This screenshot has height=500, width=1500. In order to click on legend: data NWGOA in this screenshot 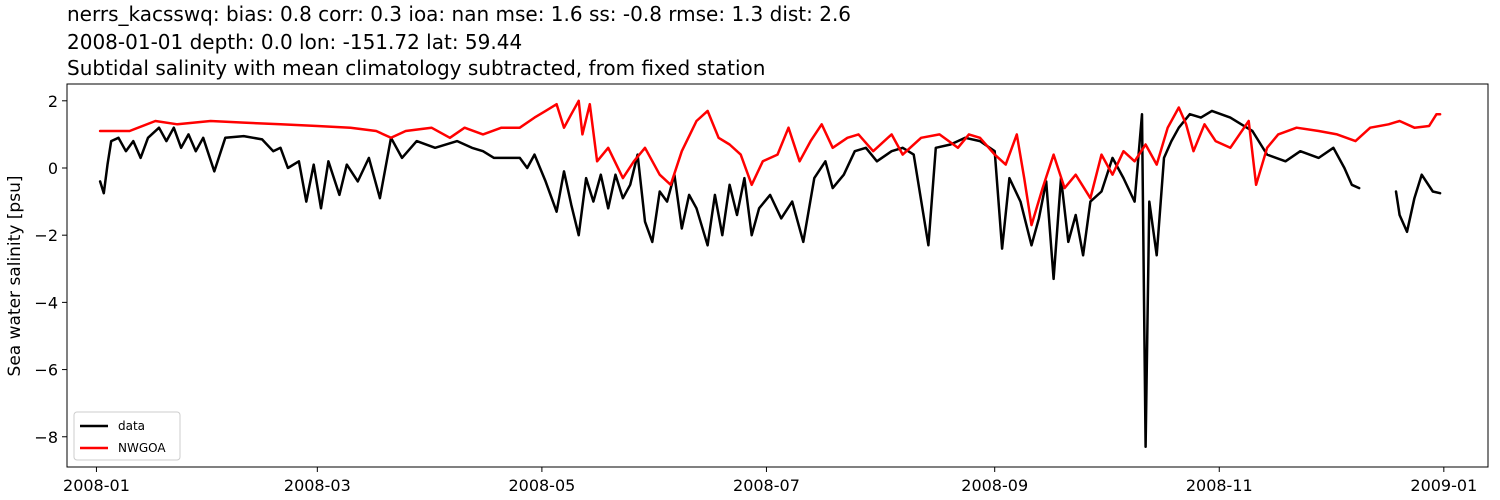, I will do `click(127, 436)`.